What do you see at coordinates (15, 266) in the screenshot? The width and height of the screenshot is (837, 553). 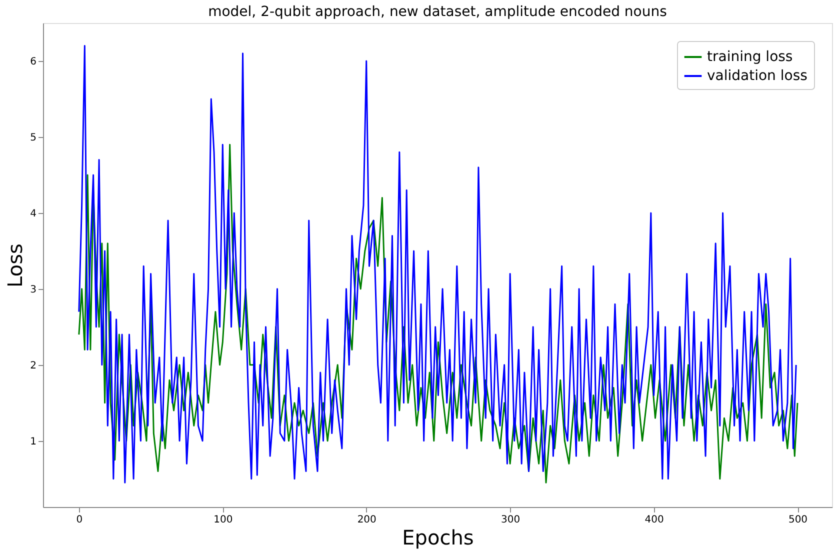 I see `y-axis-title: Loss` at bounding box center [15, 266].